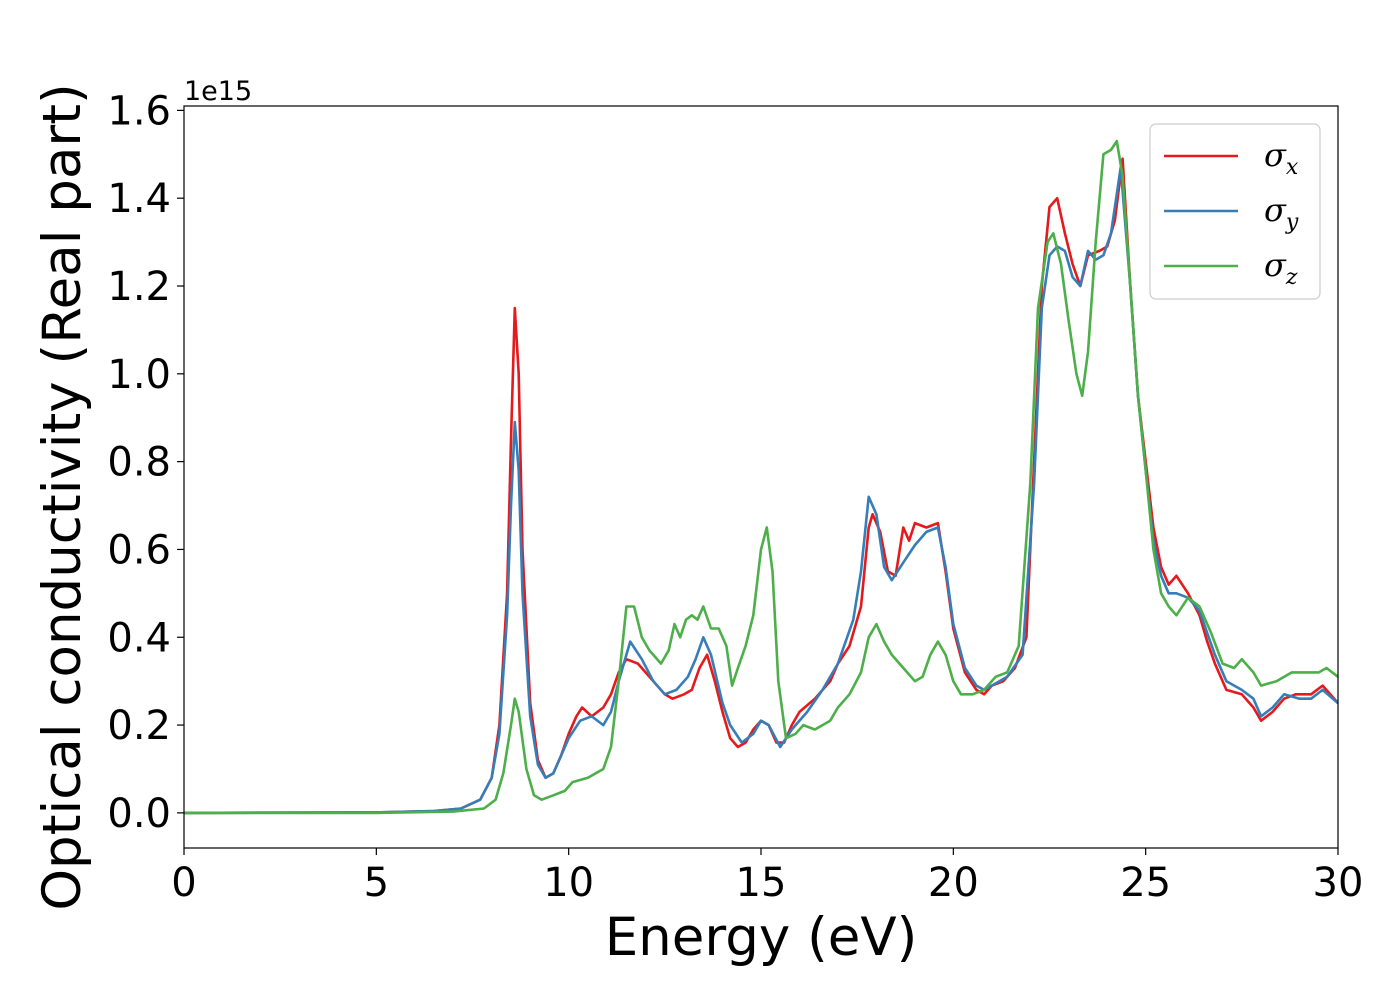 The image size is (1400, 1000). Describe the element at coordinates (218, 91) in the screenshot. I see `y-offset-label: 1e15` at that location.